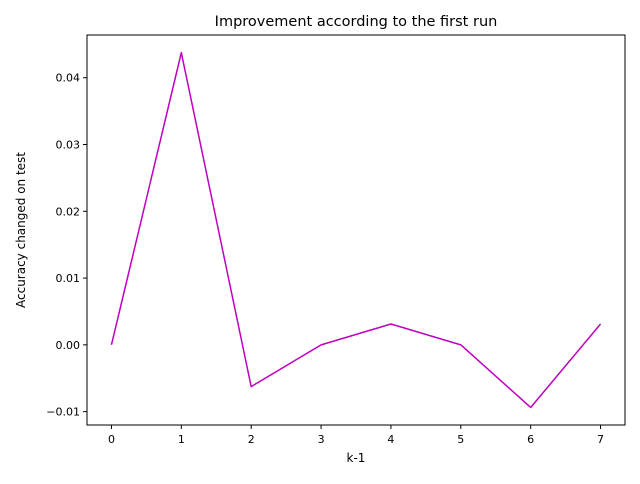  Describe the element at coordinates (68, 145) in the screenshot. I see `y-tick-label: 0.03` at that location.